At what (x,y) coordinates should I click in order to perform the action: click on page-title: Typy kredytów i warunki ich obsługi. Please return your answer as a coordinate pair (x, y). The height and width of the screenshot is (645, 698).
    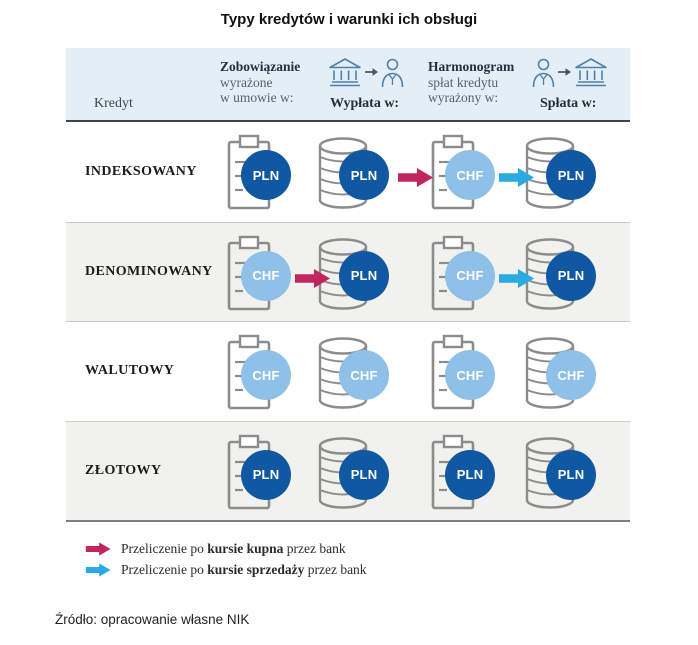
    Looking at the image, I should click on (349, 19).